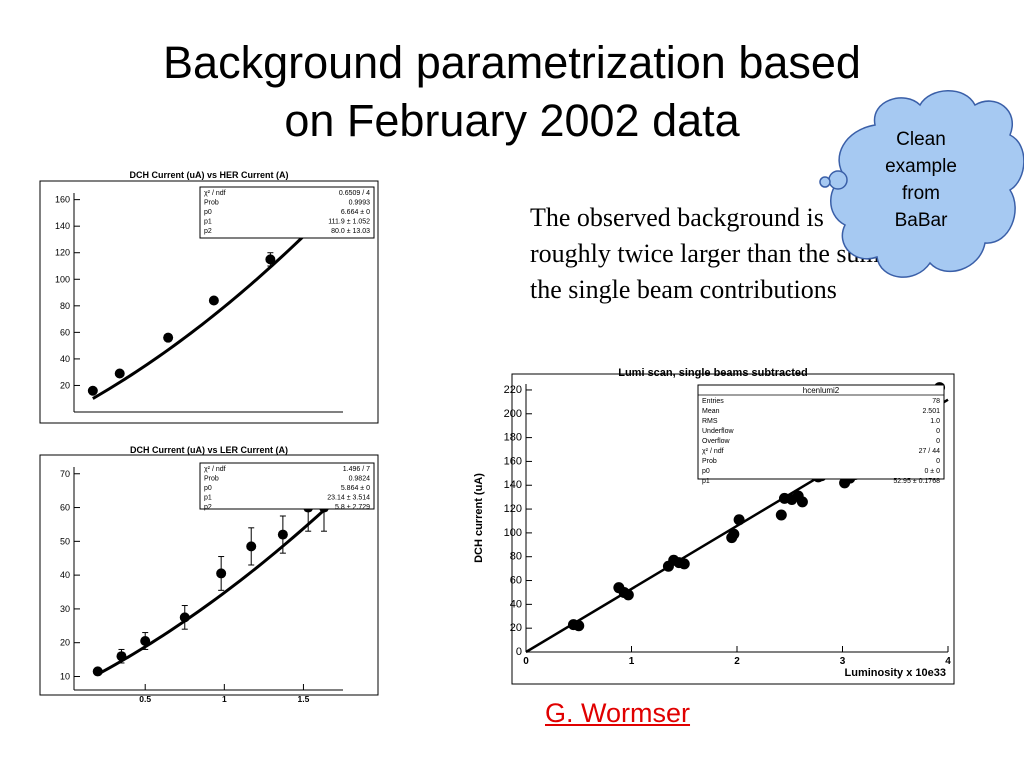 This screenshot has height=768, width=1024. What do you see at coordinates (513, 438) in the screenshot?
I see `y-tick-label: 180` at bounding box center [513, 438].